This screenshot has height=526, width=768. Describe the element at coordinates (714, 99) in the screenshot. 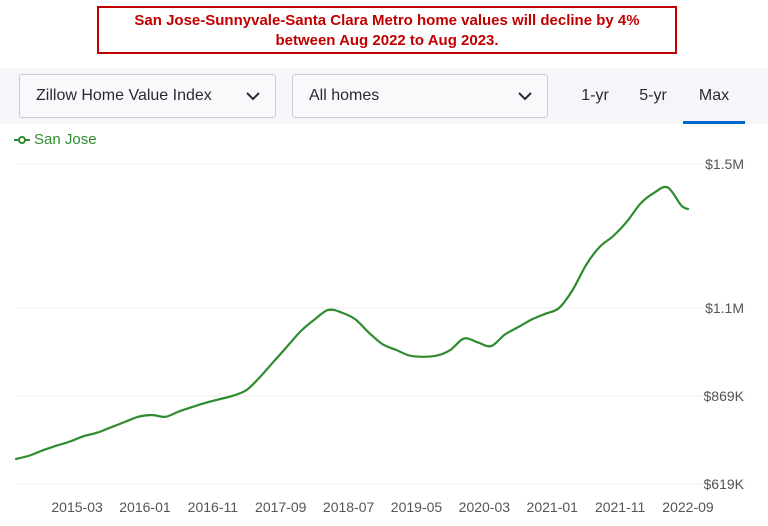

I see `range-max-button: Max` at that location.